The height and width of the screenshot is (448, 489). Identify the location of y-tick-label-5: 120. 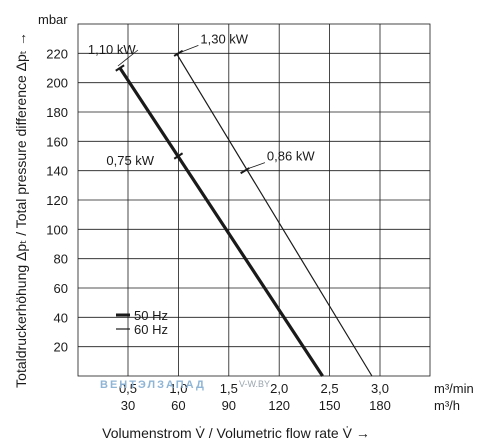
(57, 200).